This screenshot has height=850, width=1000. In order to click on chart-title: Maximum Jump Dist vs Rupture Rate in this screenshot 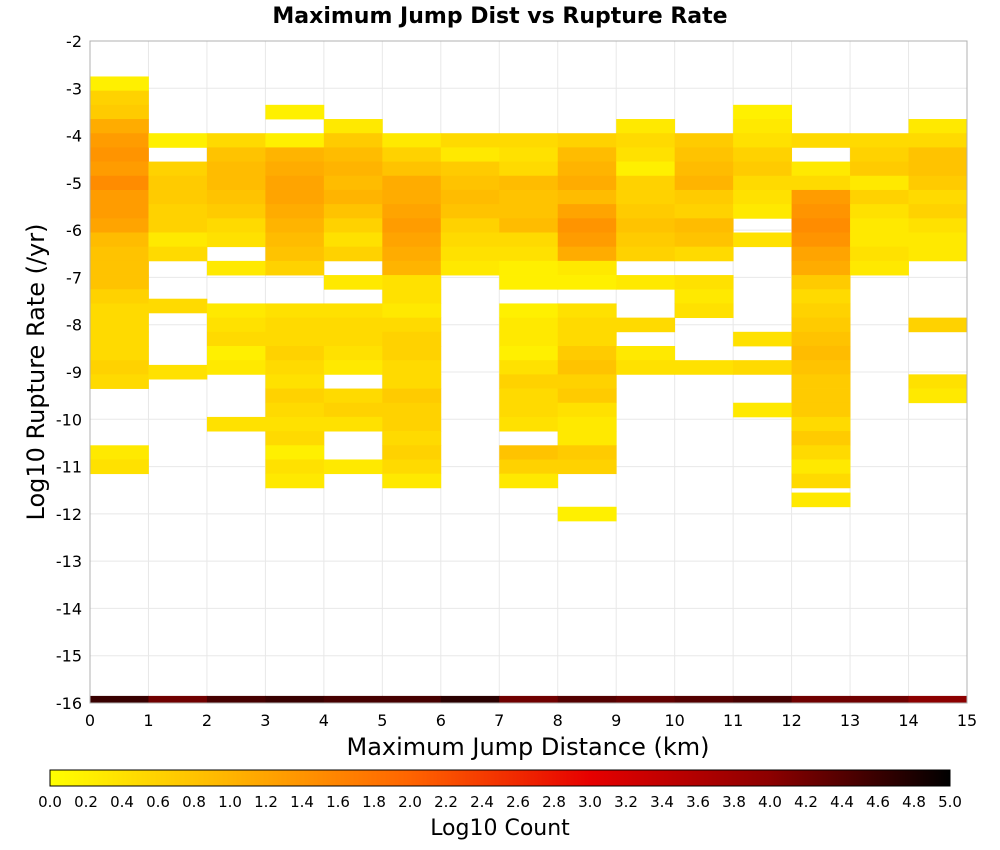, I will do `click(499, 16)`.